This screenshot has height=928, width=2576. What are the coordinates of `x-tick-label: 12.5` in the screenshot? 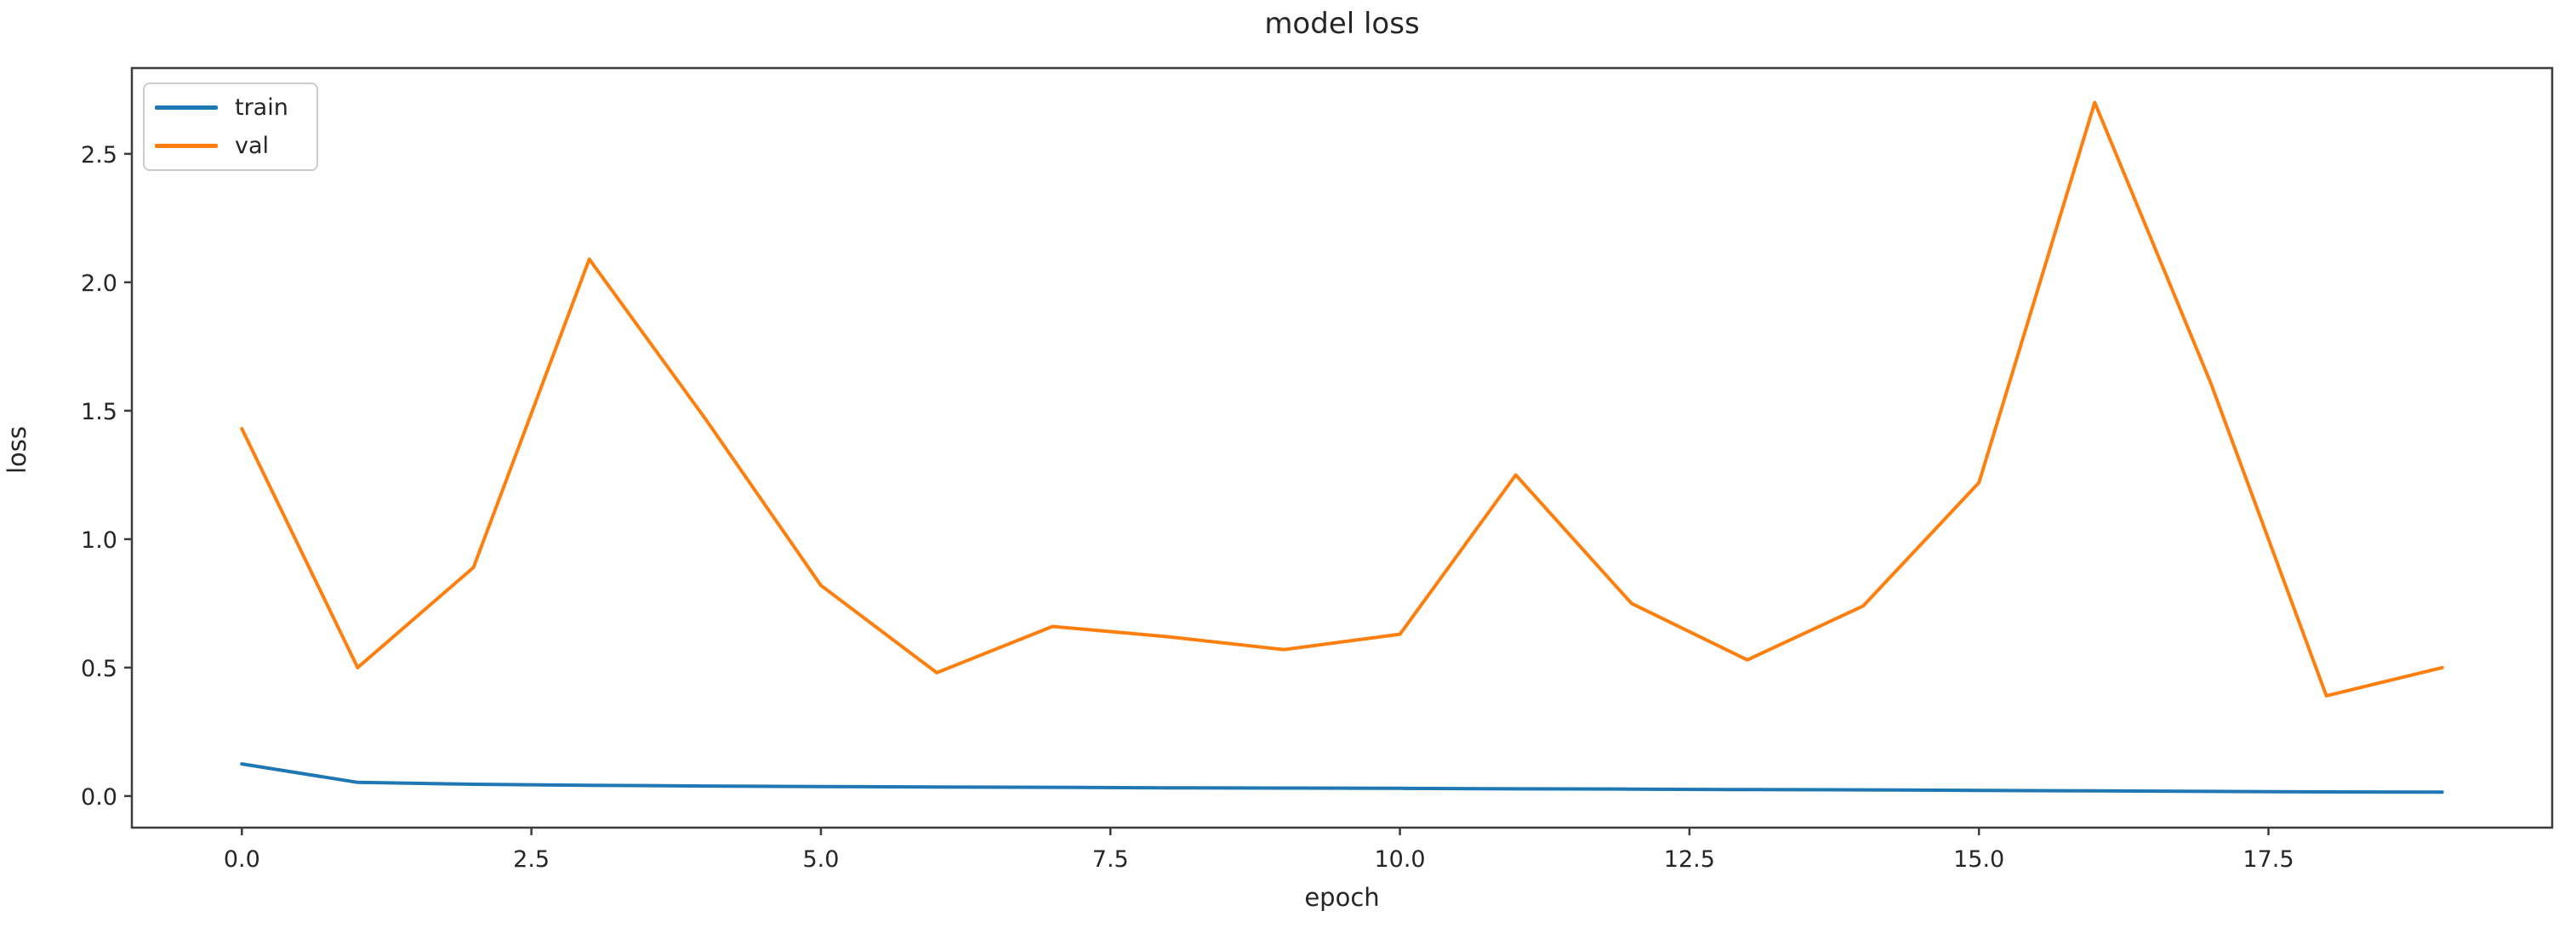 It's located at (1690, 859).